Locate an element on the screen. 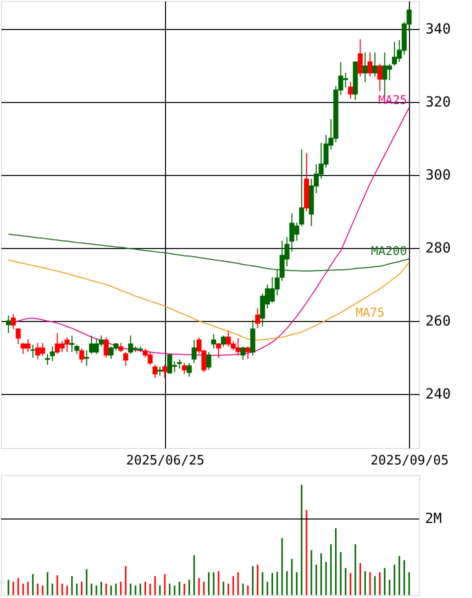 The width and height of the screenshot is (472, 598). y-tick-label: 240 is located at coordinates (438, 394).